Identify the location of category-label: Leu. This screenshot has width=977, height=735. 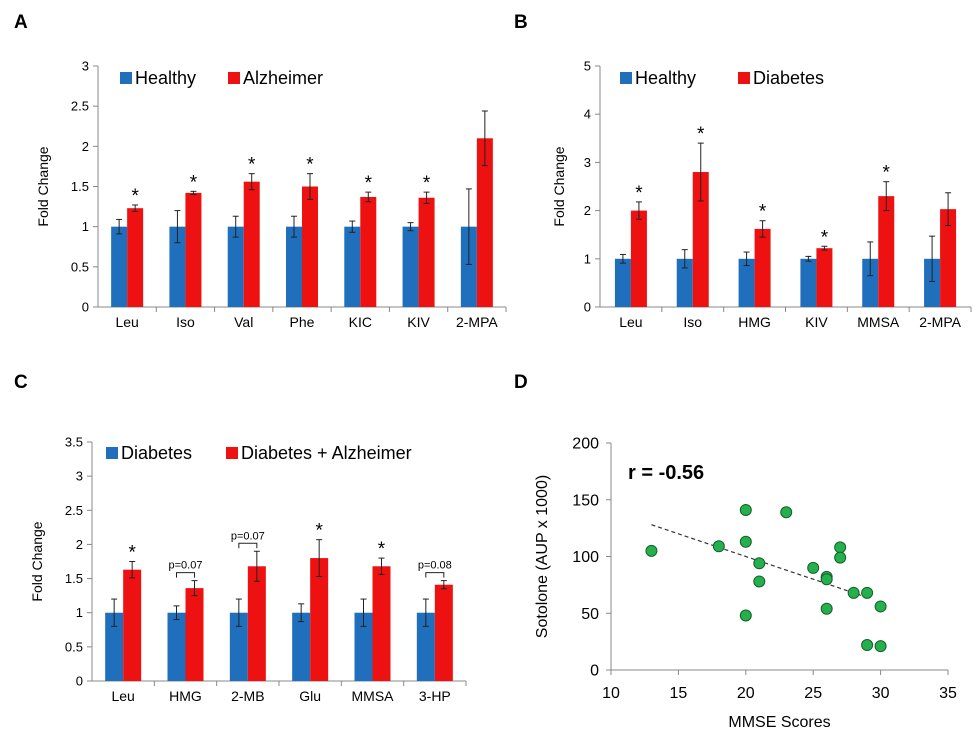
(630, 322).